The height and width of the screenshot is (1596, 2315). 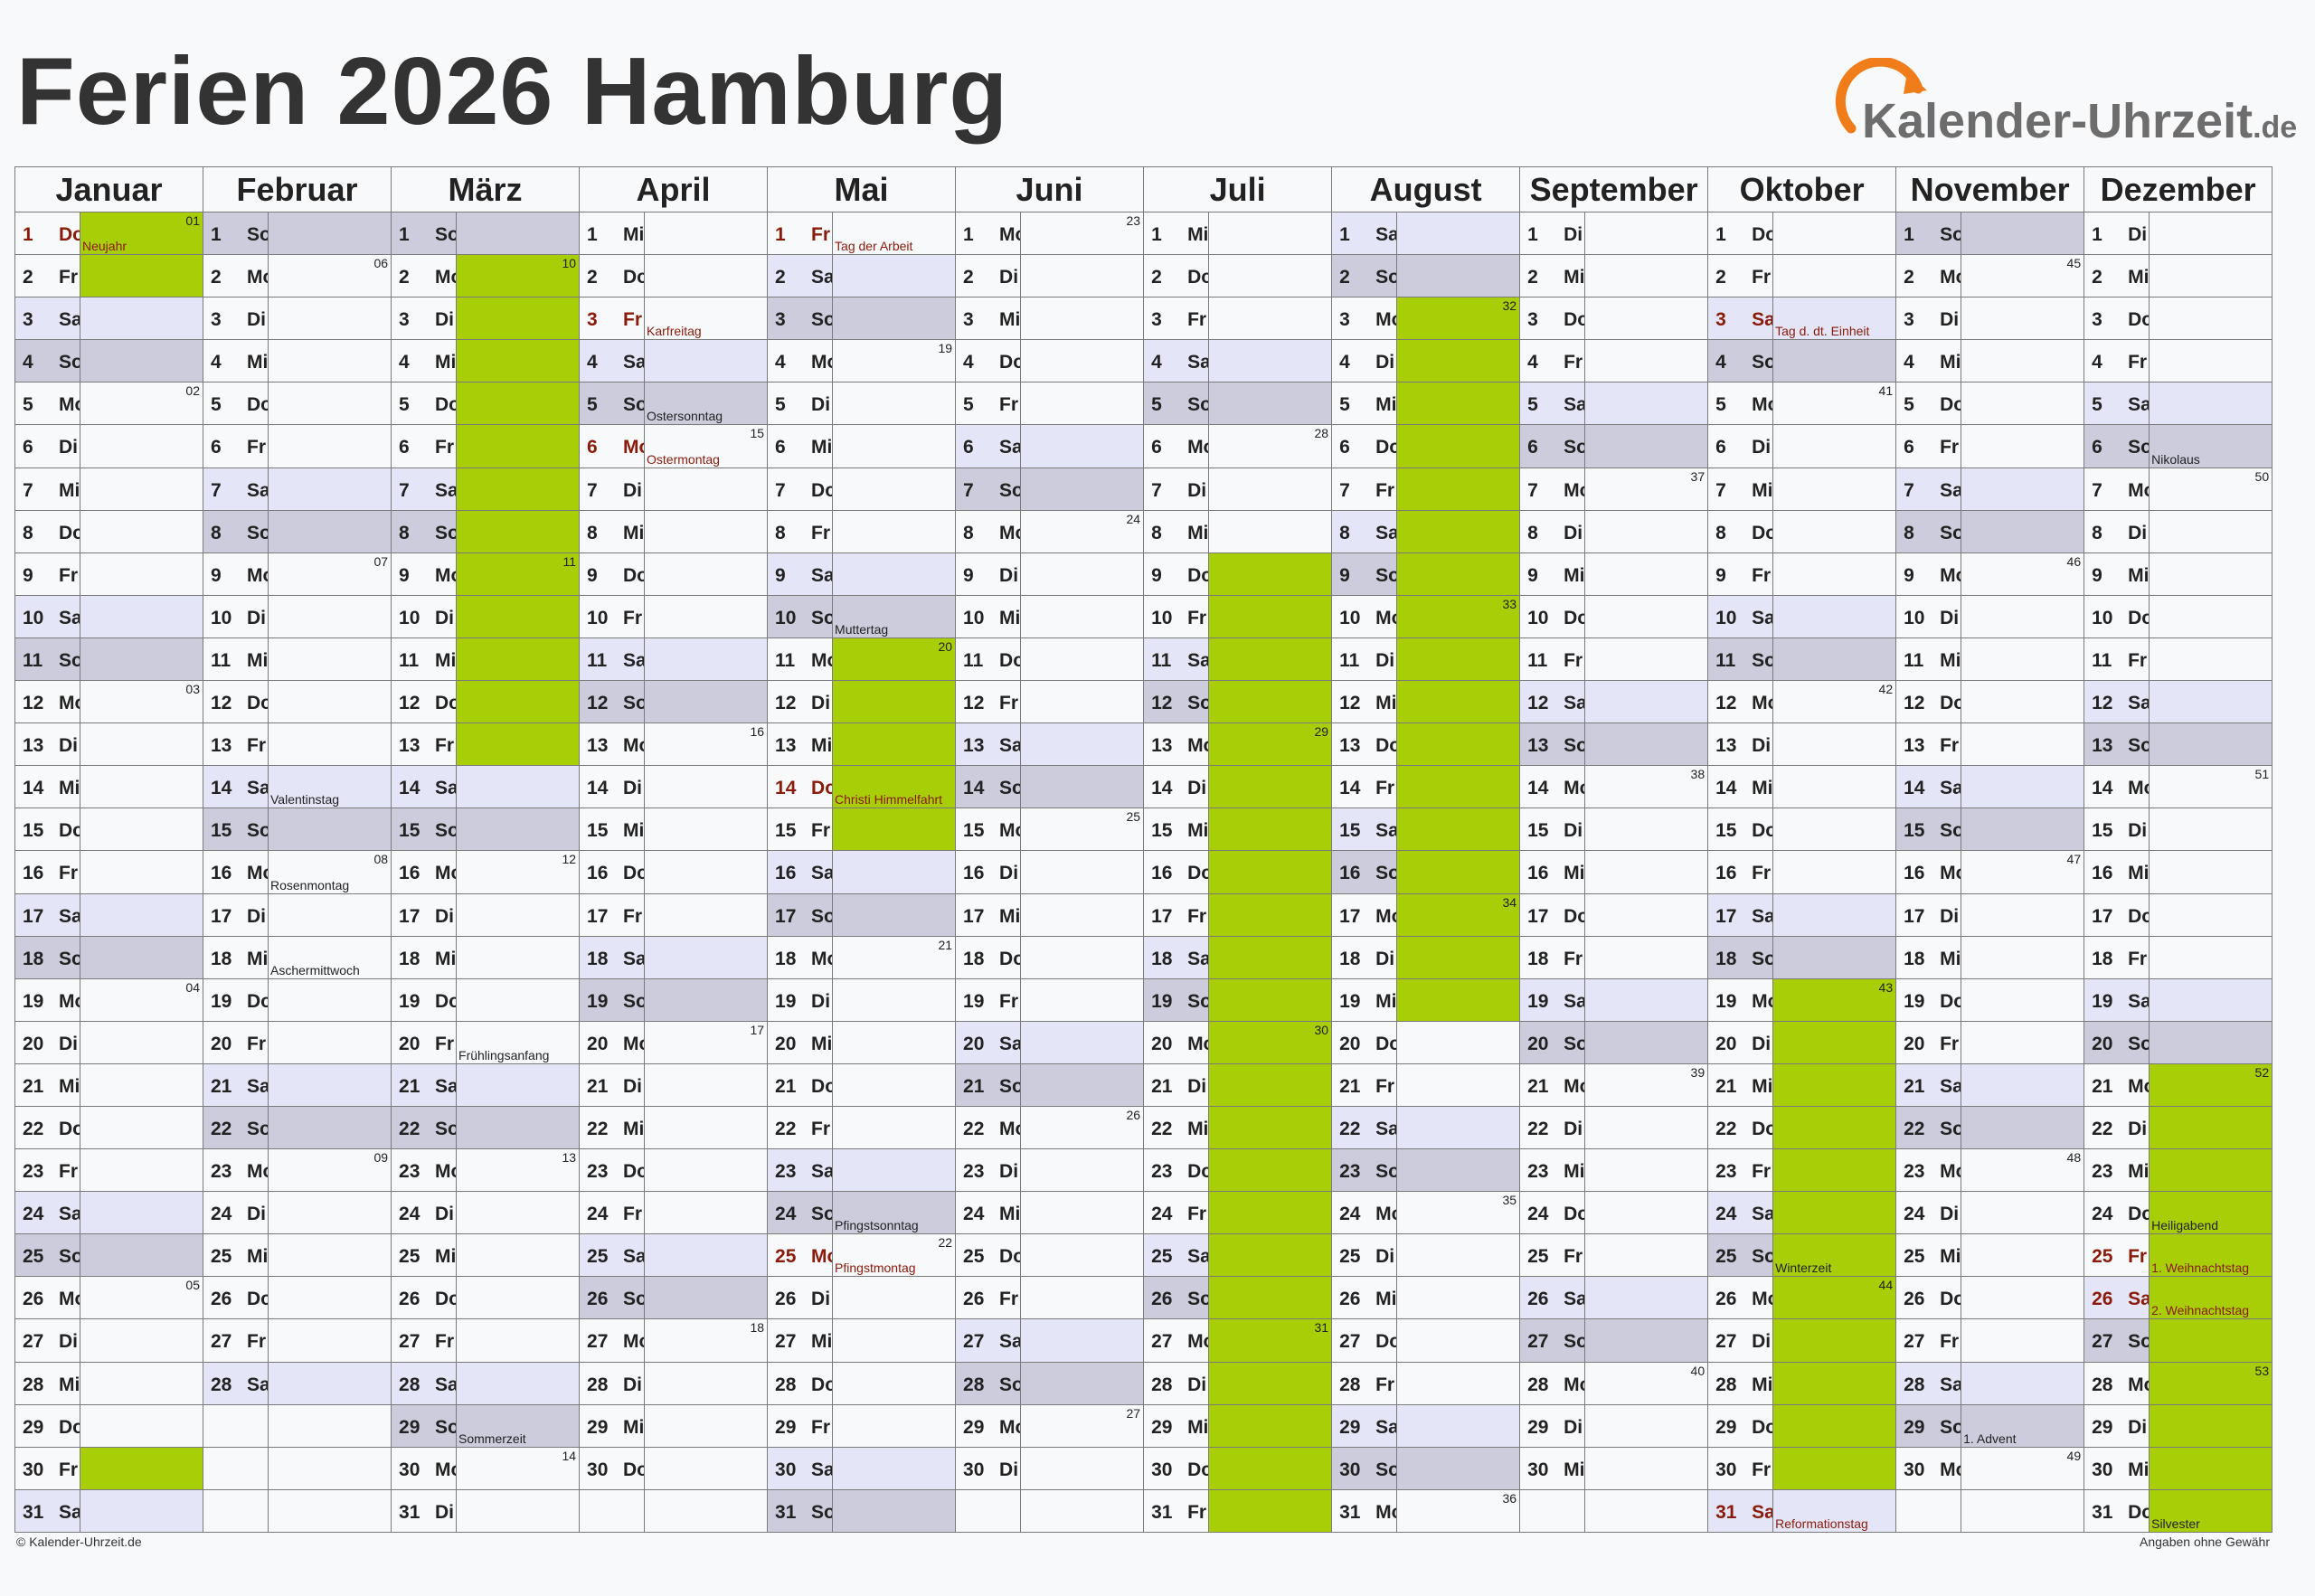 What do you see at coordinates (988, 489) in the screenshot?
I see `day-cell: 7So` at bounding box center [988, 489].